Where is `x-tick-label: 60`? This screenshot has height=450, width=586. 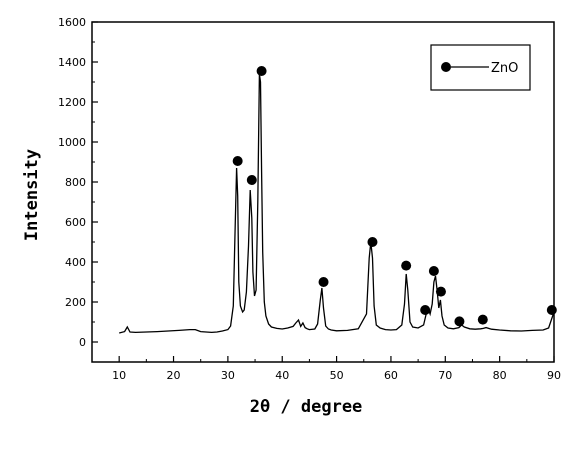
x-tick-label: 60 is located at coordinates (391, 375).